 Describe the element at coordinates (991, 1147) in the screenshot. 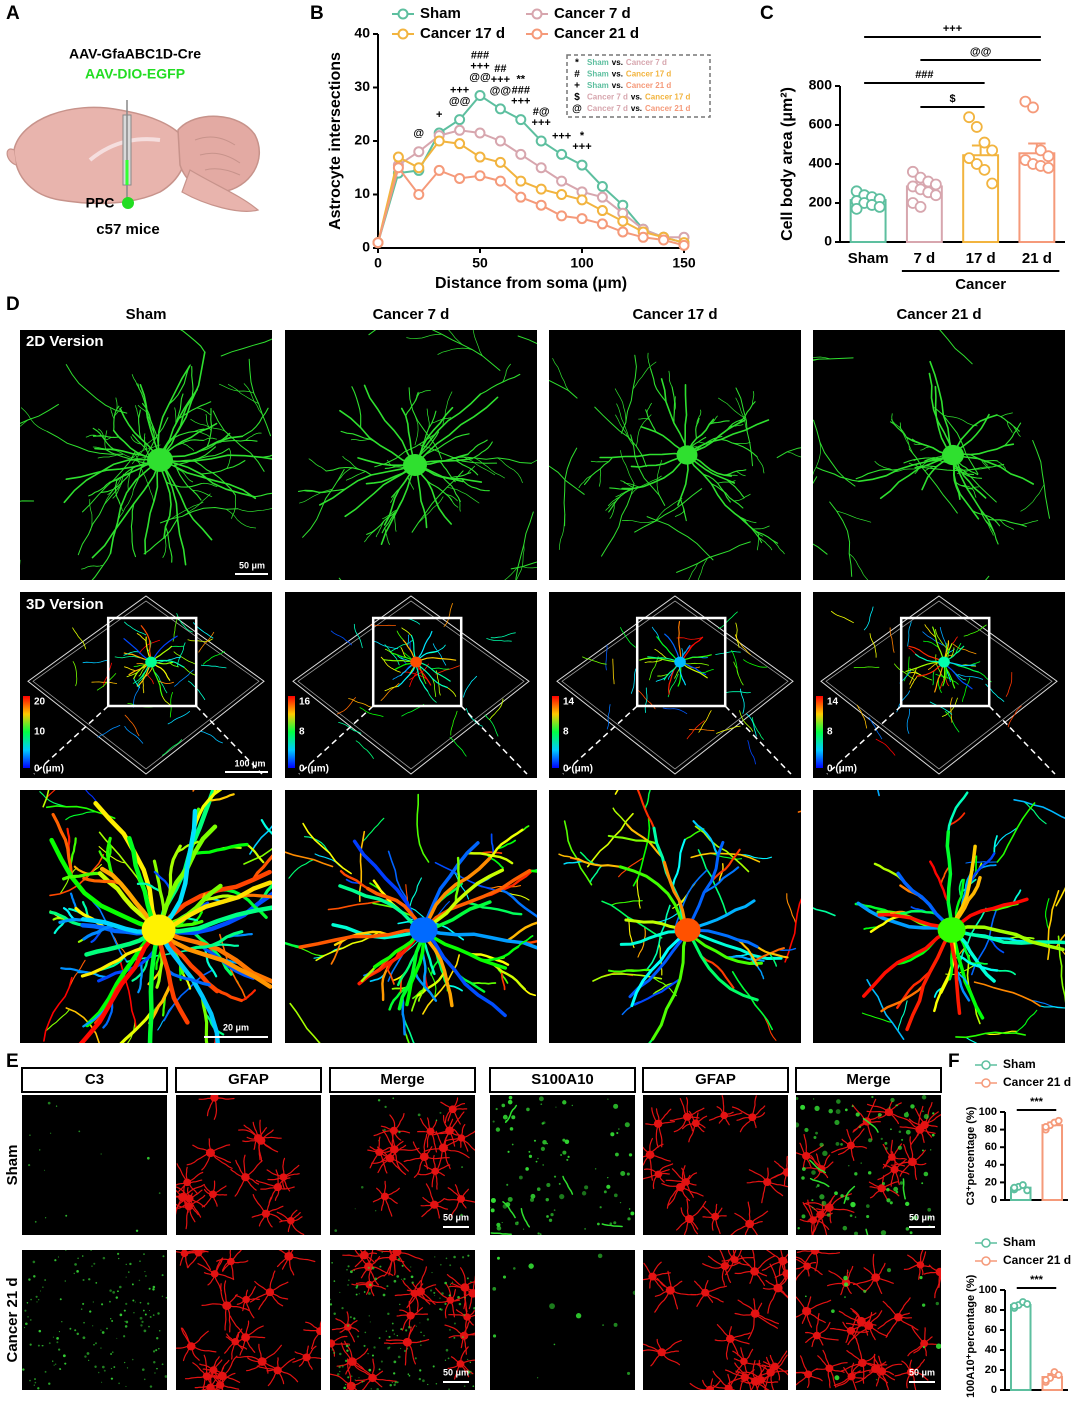

I see `y-tick-label: 60` at that location.